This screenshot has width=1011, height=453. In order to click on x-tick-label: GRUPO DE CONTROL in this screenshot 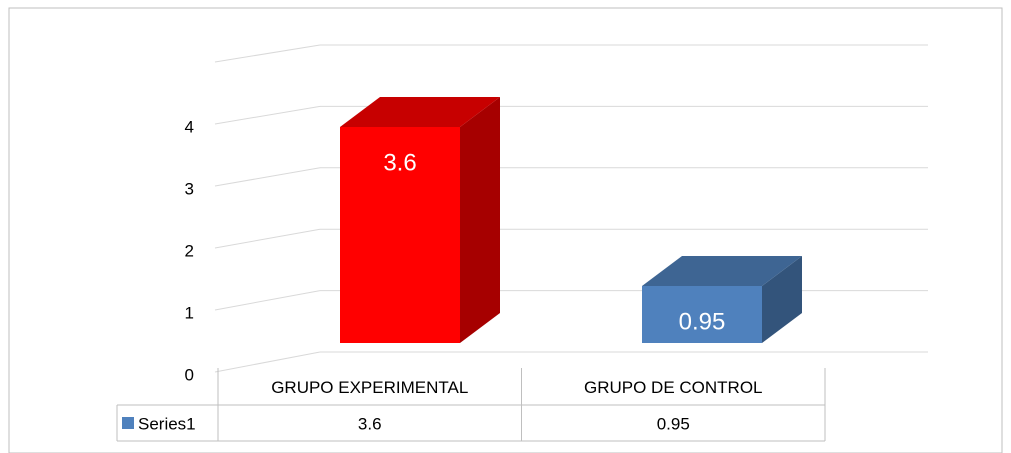, I will do `click(673, 387)`.